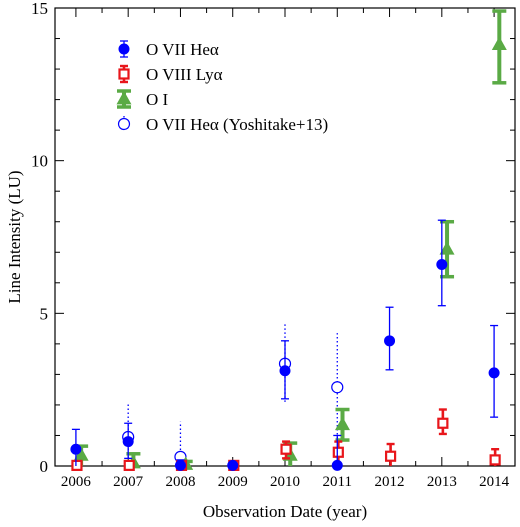  Describe the element at coordinates (233, 482) in the screenshot. I see `x-tick-label: 2009` at that location.